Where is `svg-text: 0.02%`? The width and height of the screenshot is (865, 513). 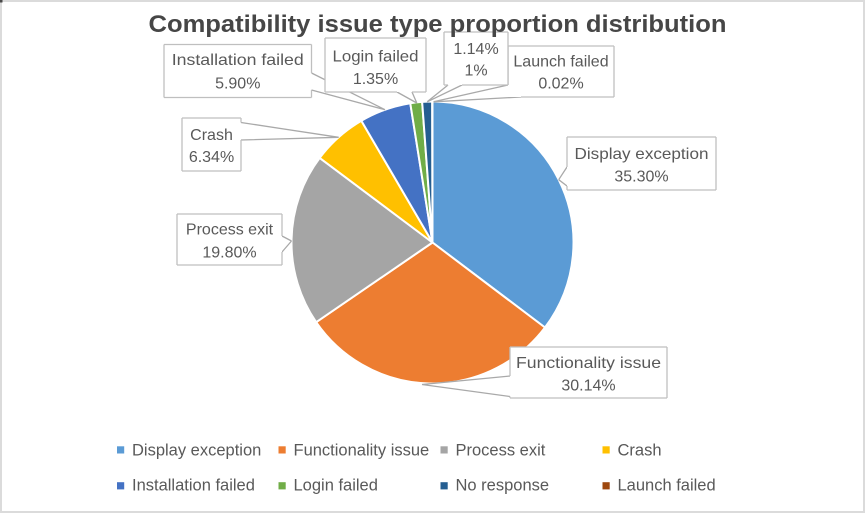 svg-text: 0.02% is located at coordinates (560, 84).